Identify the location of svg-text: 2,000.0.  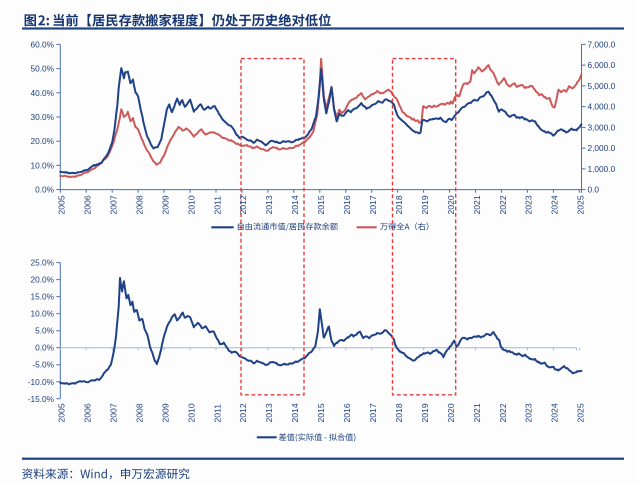
(602, 148).